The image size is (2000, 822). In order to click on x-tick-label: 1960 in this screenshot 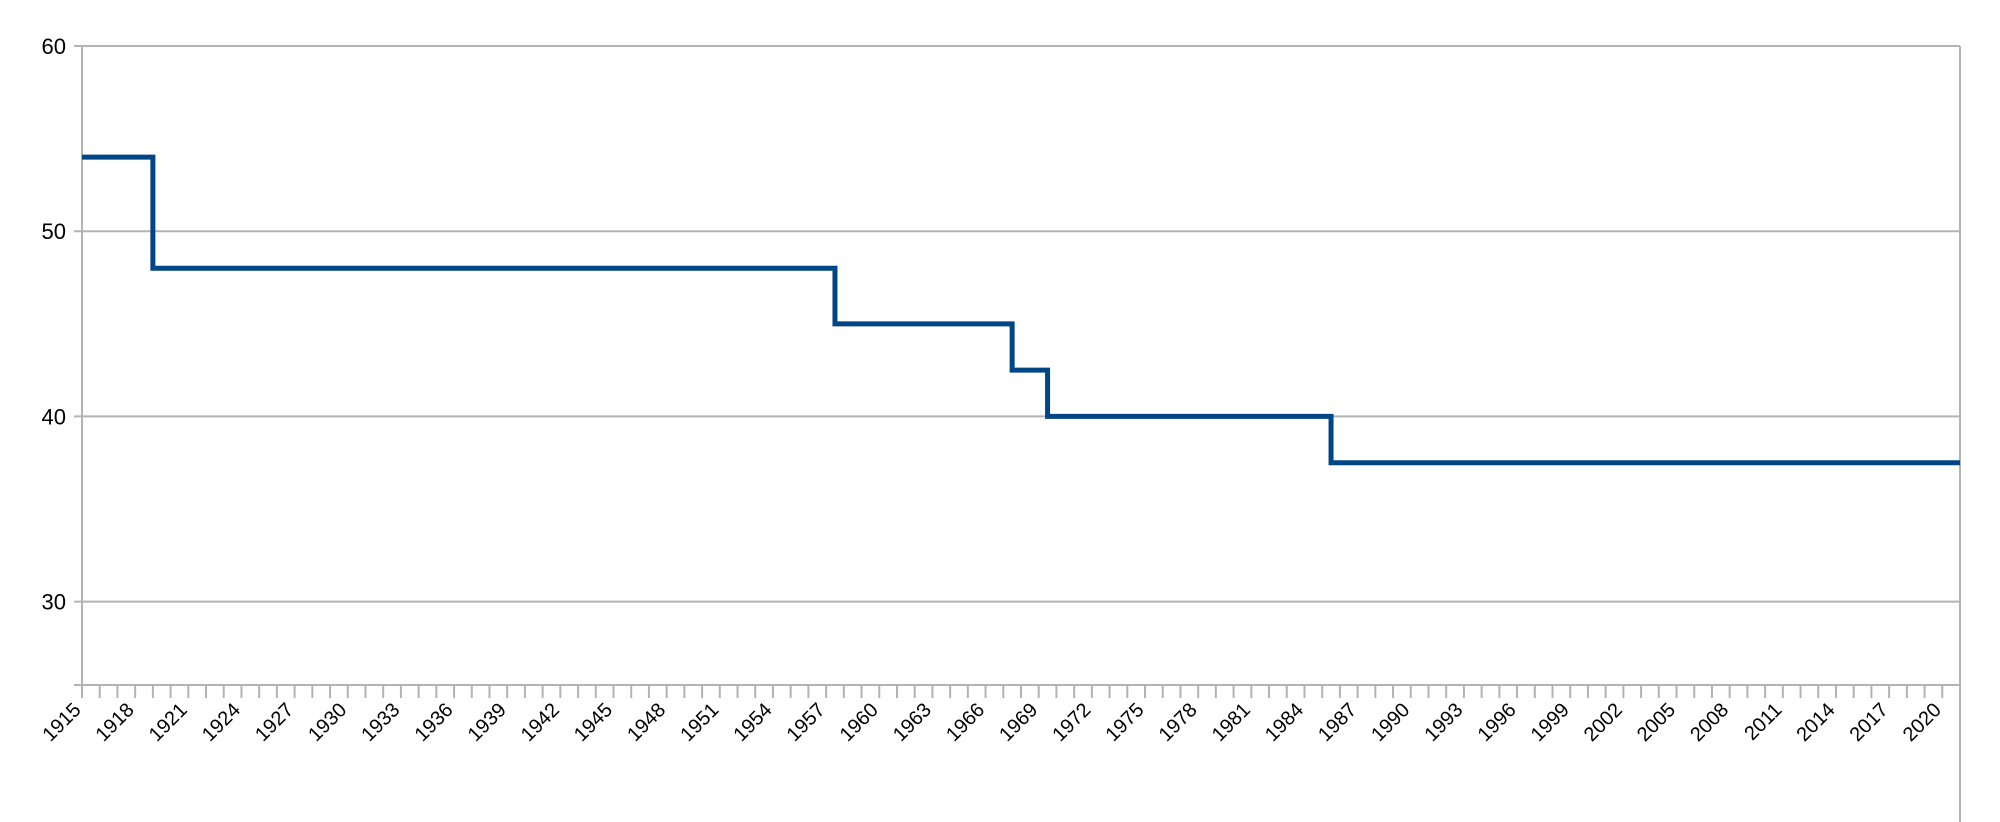, I will do `click(859, 722)`.